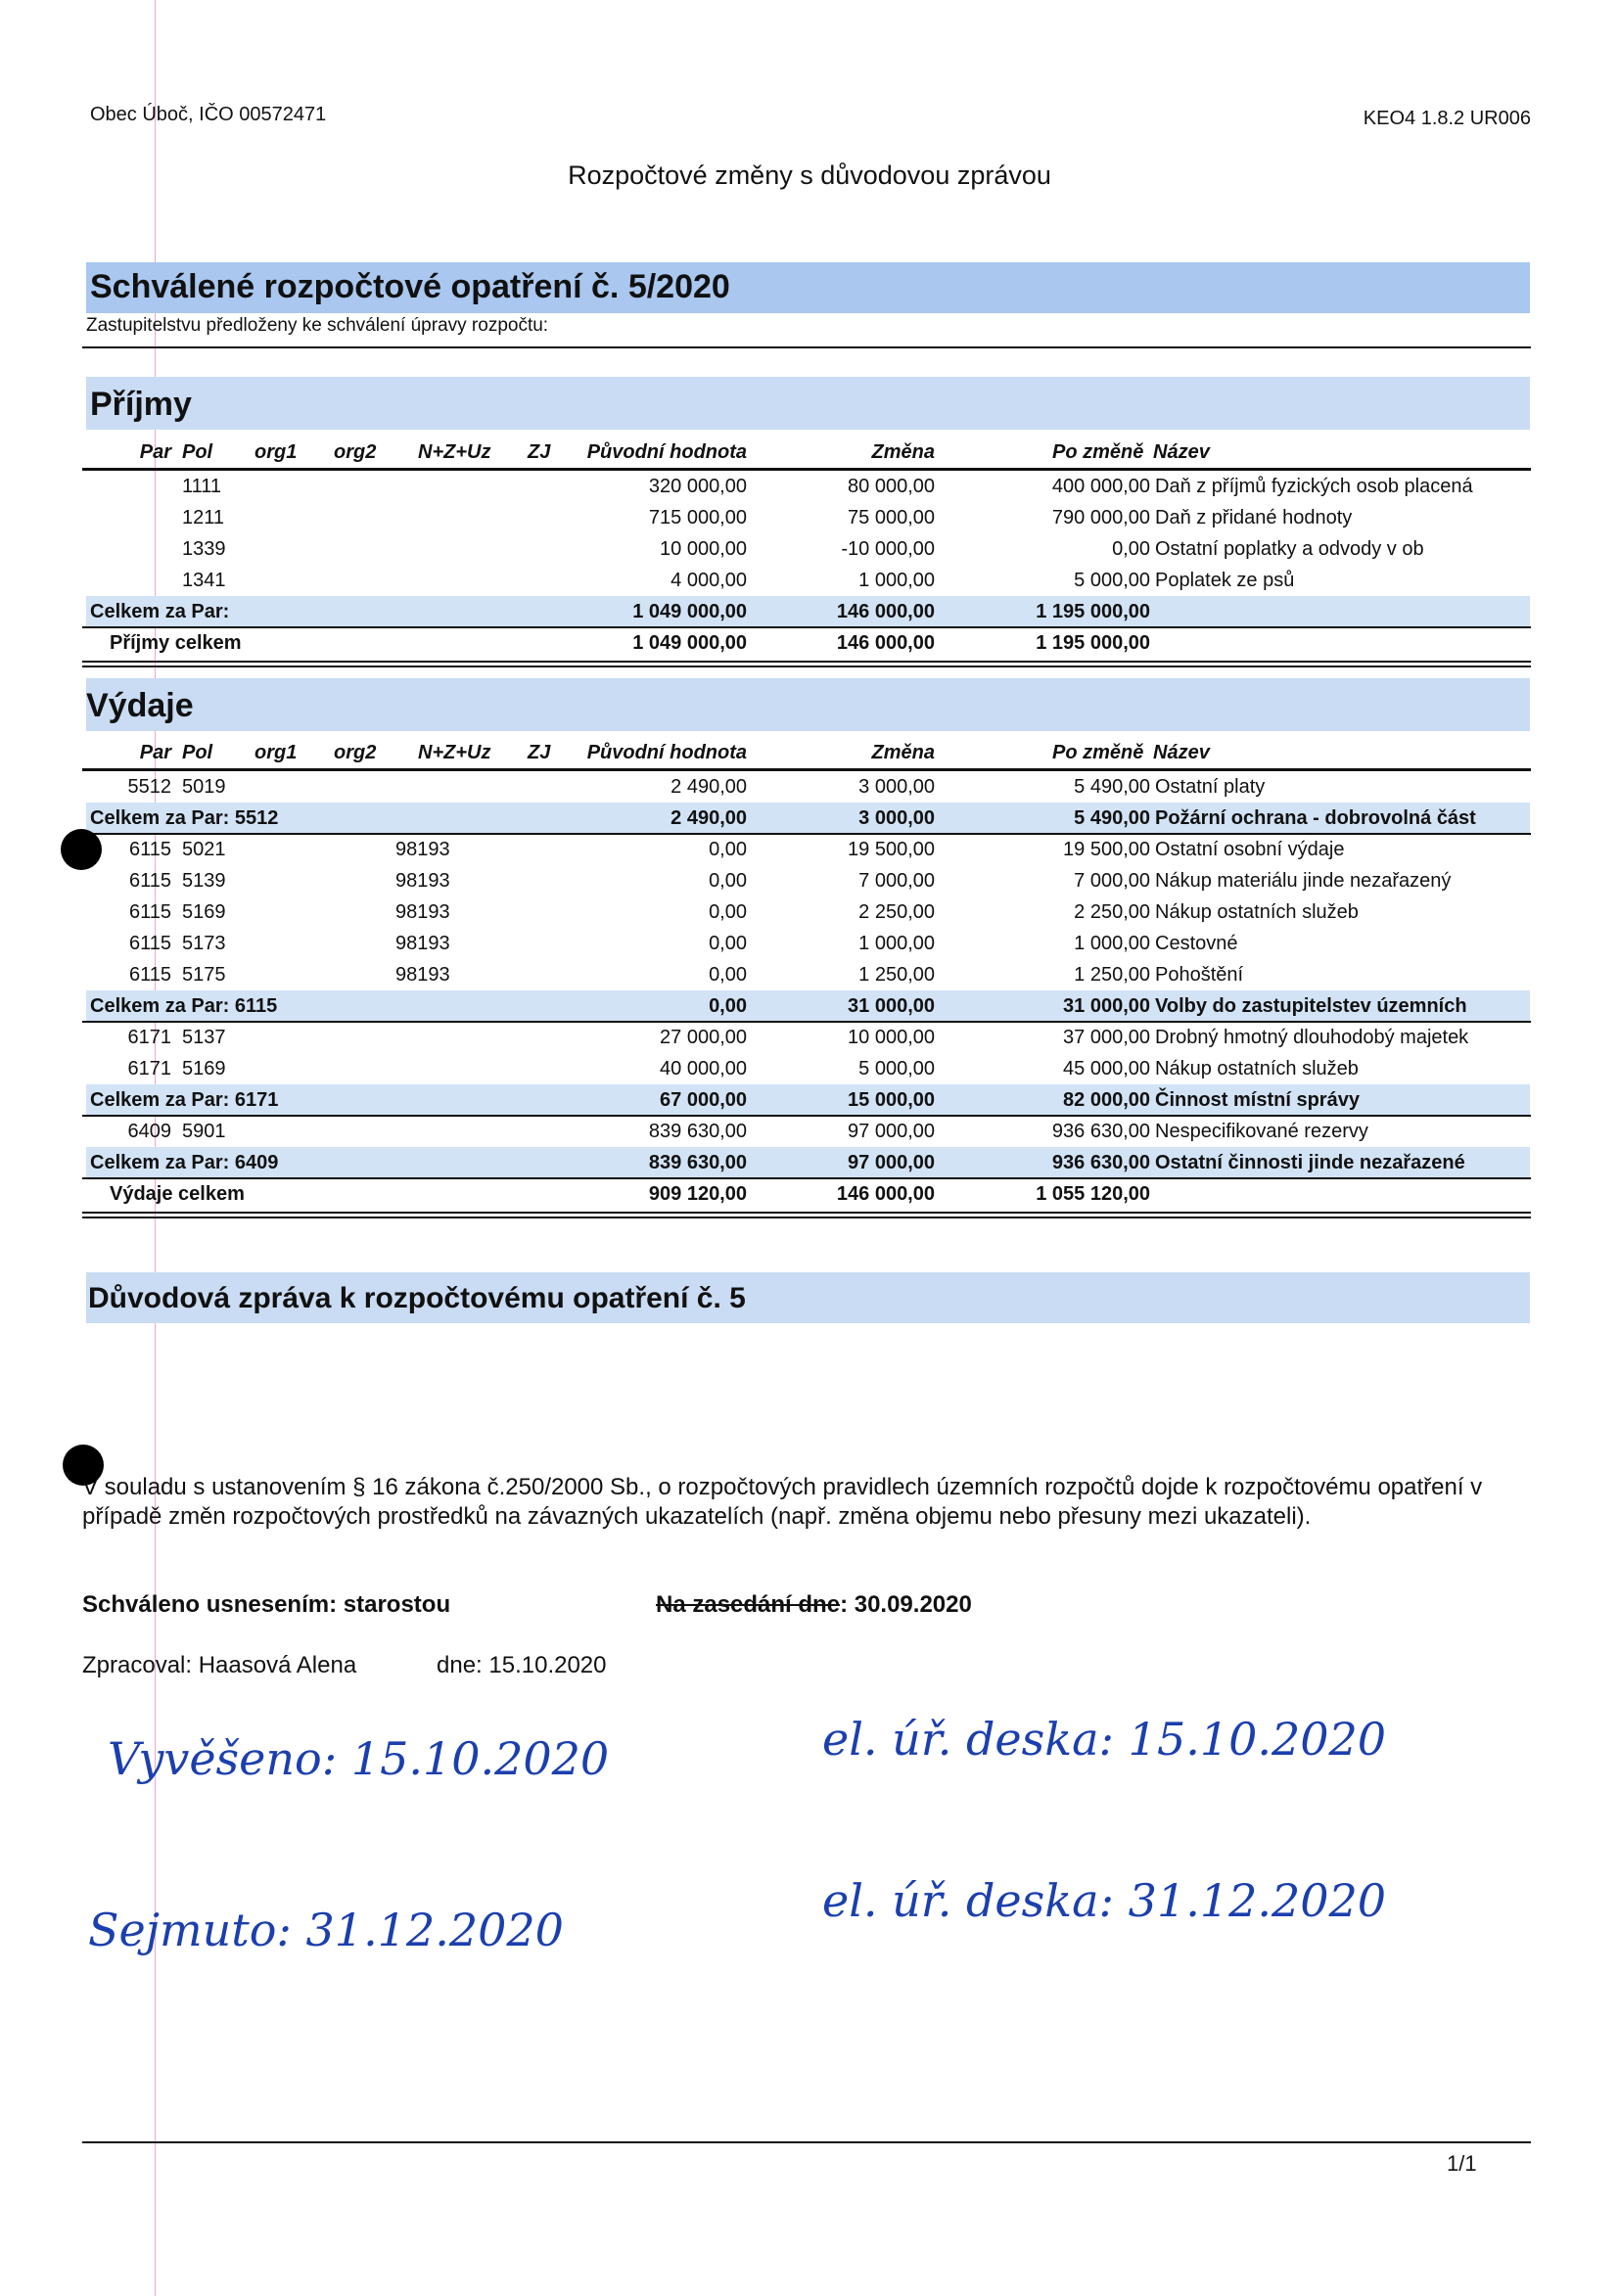 This screenshot has height=2296, width=1619. Describe the element at coordinates (697, 1131) in the screenshot. I see `cell-original: 839 630,00` at that location.